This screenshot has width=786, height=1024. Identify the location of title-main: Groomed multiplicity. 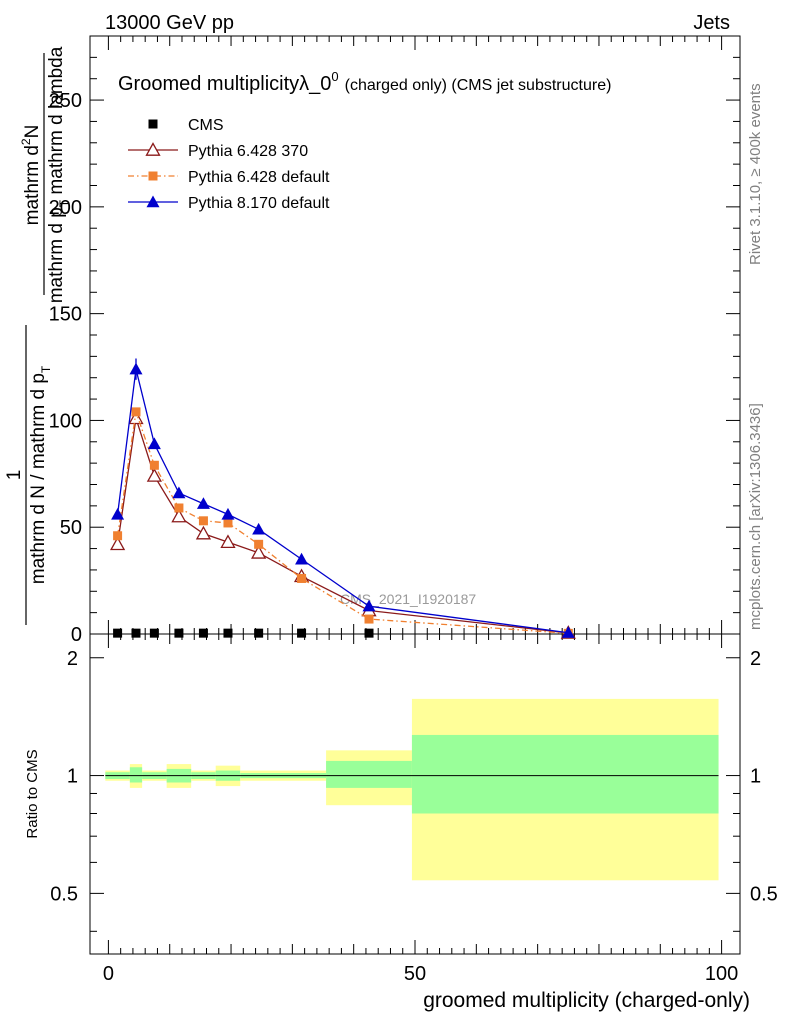
(208, 84).